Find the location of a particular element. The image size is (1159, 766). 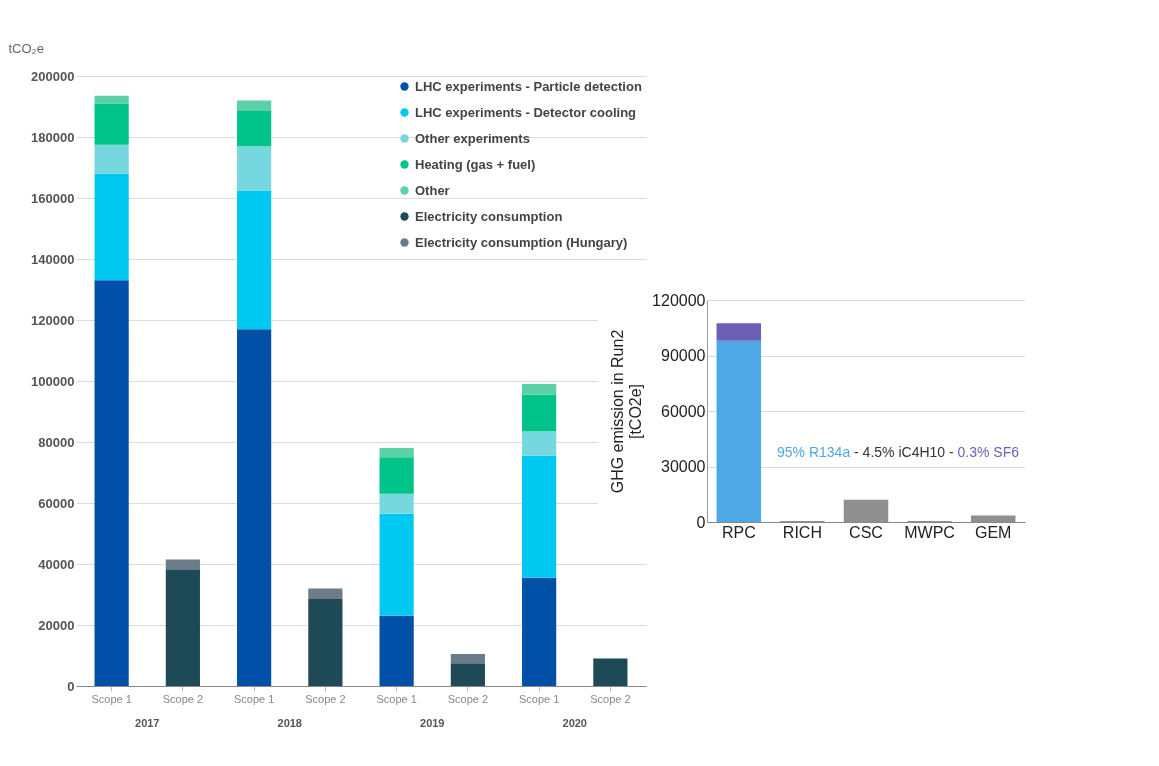

annotation: 0.3% SF6 is located at coordinates (988, 452).